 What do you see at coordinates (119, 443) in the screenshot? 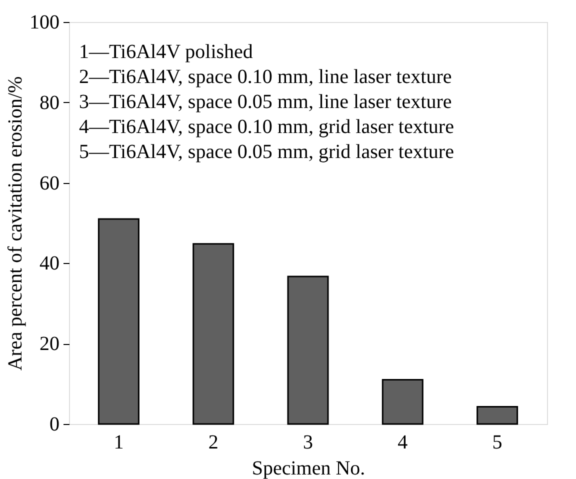
I see `x-tick-label: 1` at bounding box center [119, 443].